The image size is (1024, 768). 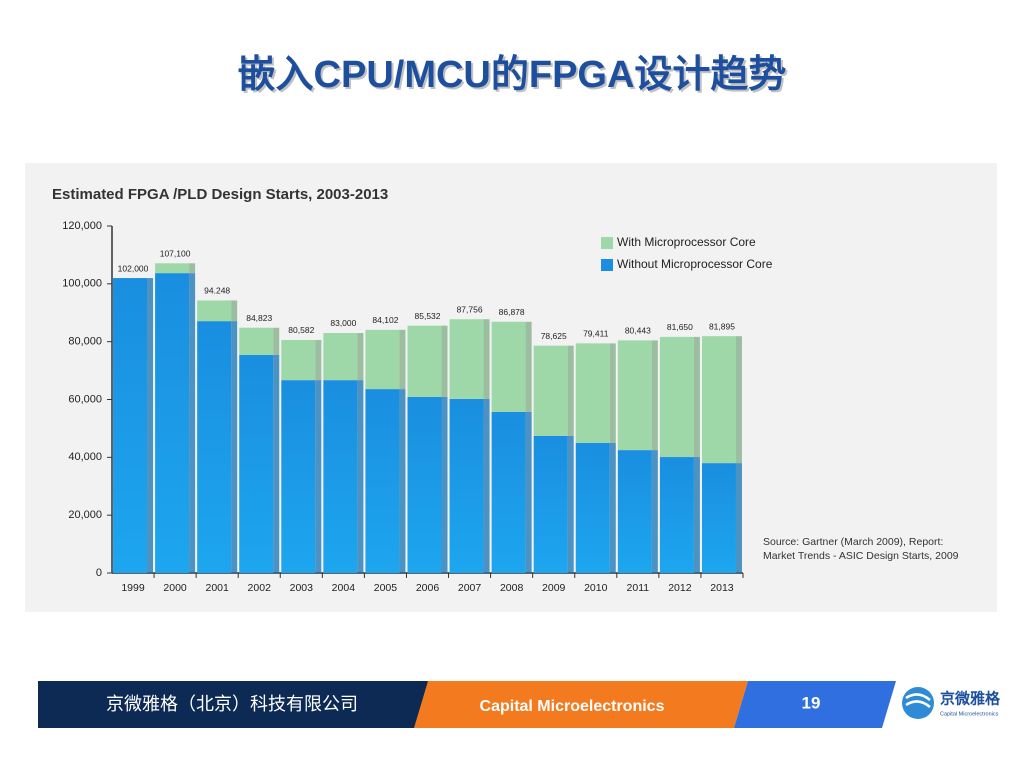 I want to click on x-tick-label: 2006, so click(x=428, y=588).